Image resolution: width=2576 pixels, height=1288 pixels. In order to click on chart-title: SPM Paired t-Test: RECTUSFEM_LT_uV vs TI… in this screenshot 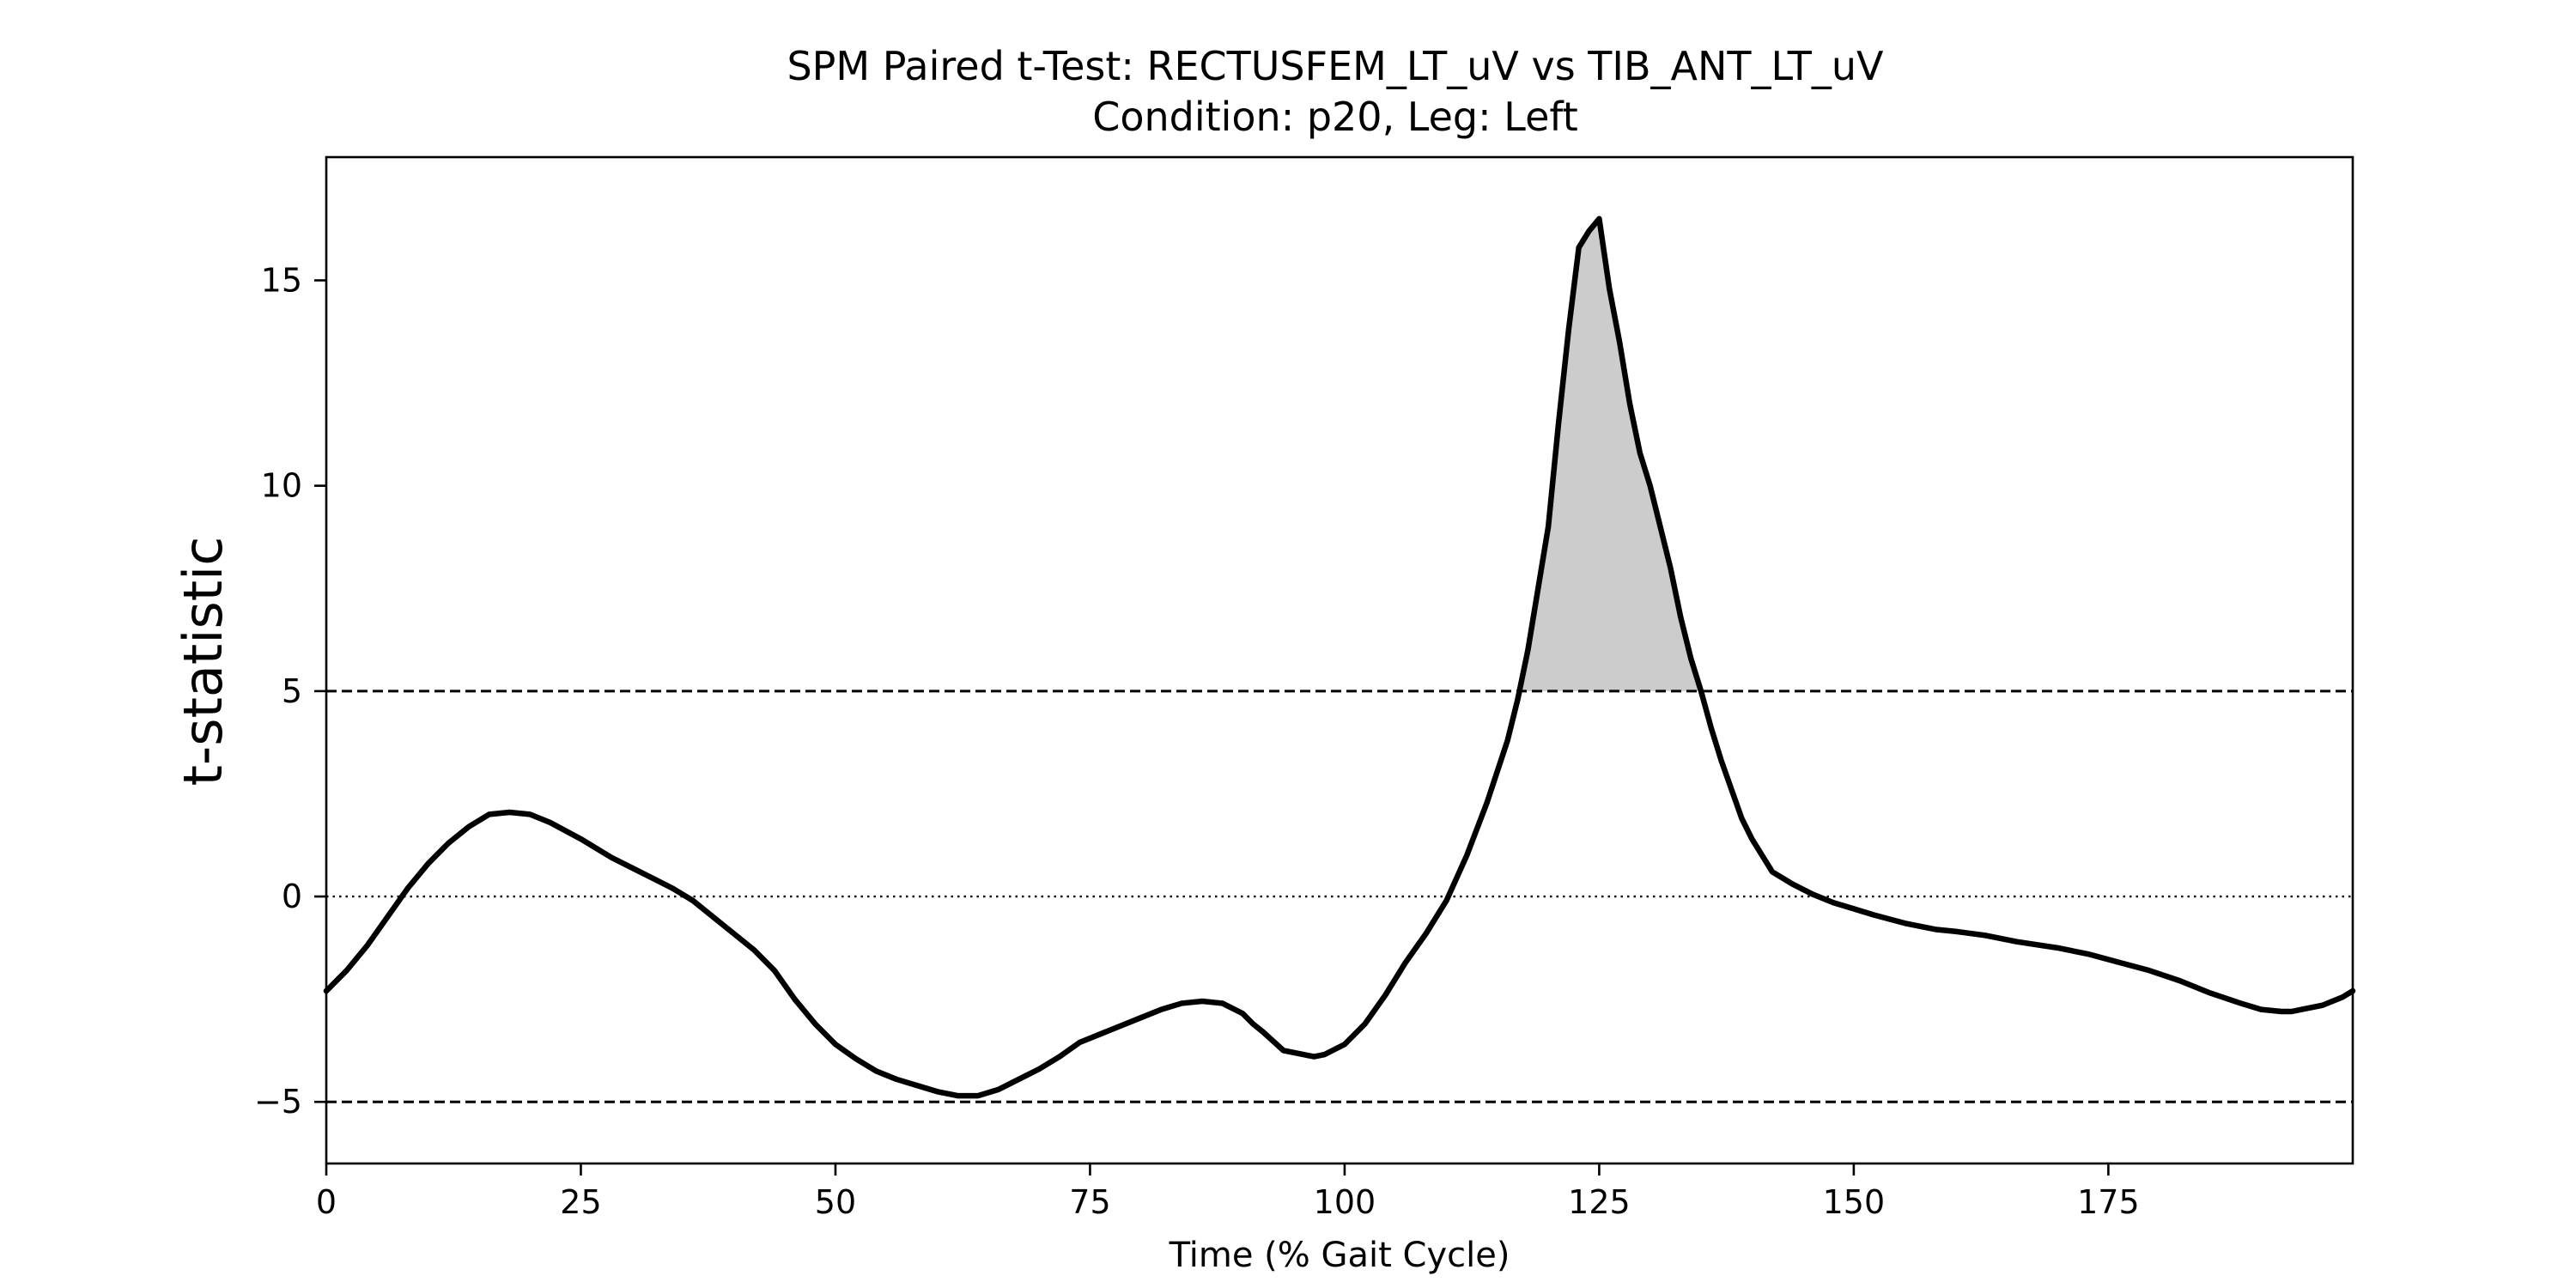, I will do `click(1335, 66)`.